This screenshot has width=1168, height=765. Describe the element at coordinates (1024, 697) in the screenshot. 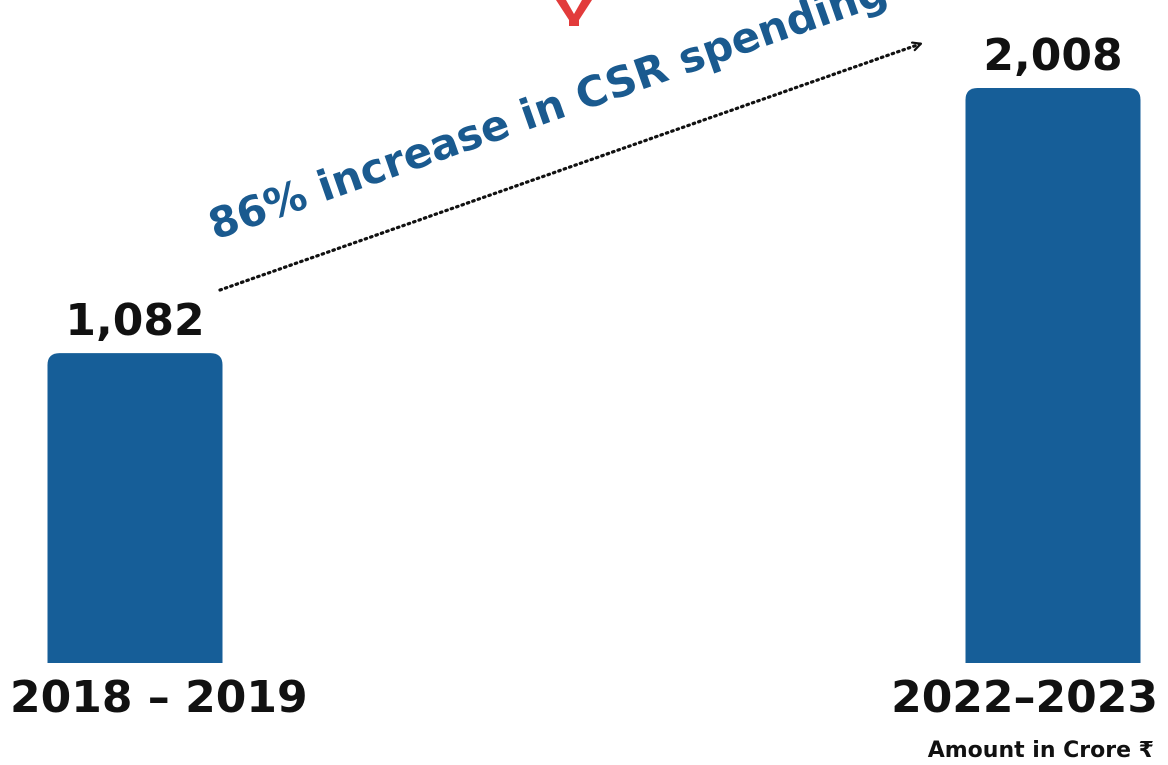

I see `category-label-1: 2022–2023` at that location.